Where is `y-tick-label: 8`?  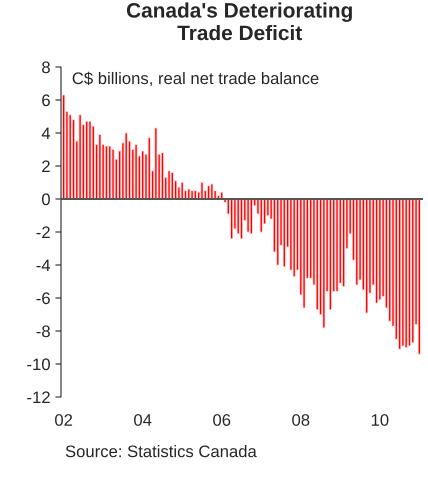 y-tick-label: 8 is located at coordinates (46, 67).